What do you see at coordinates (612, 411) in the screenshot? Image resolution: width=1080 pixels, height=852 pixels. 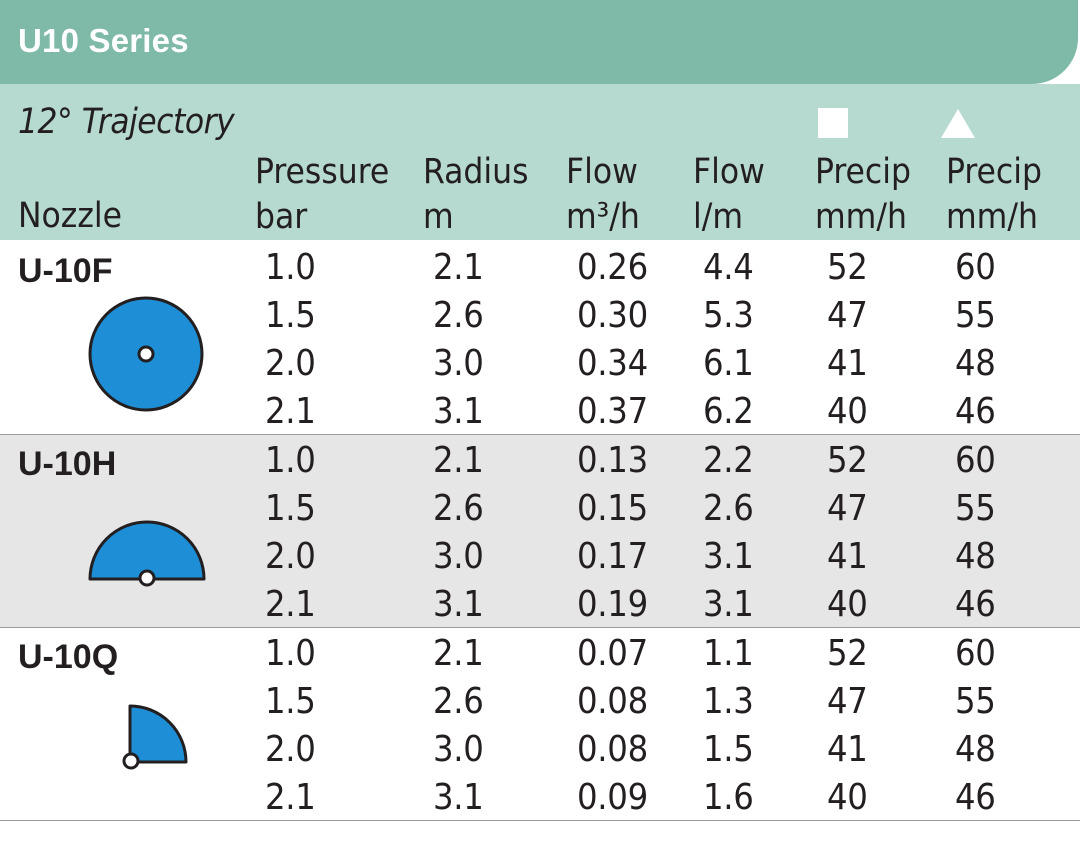 I see `flow-m3h-cell: 0.37` at bounding box center [612, 411].